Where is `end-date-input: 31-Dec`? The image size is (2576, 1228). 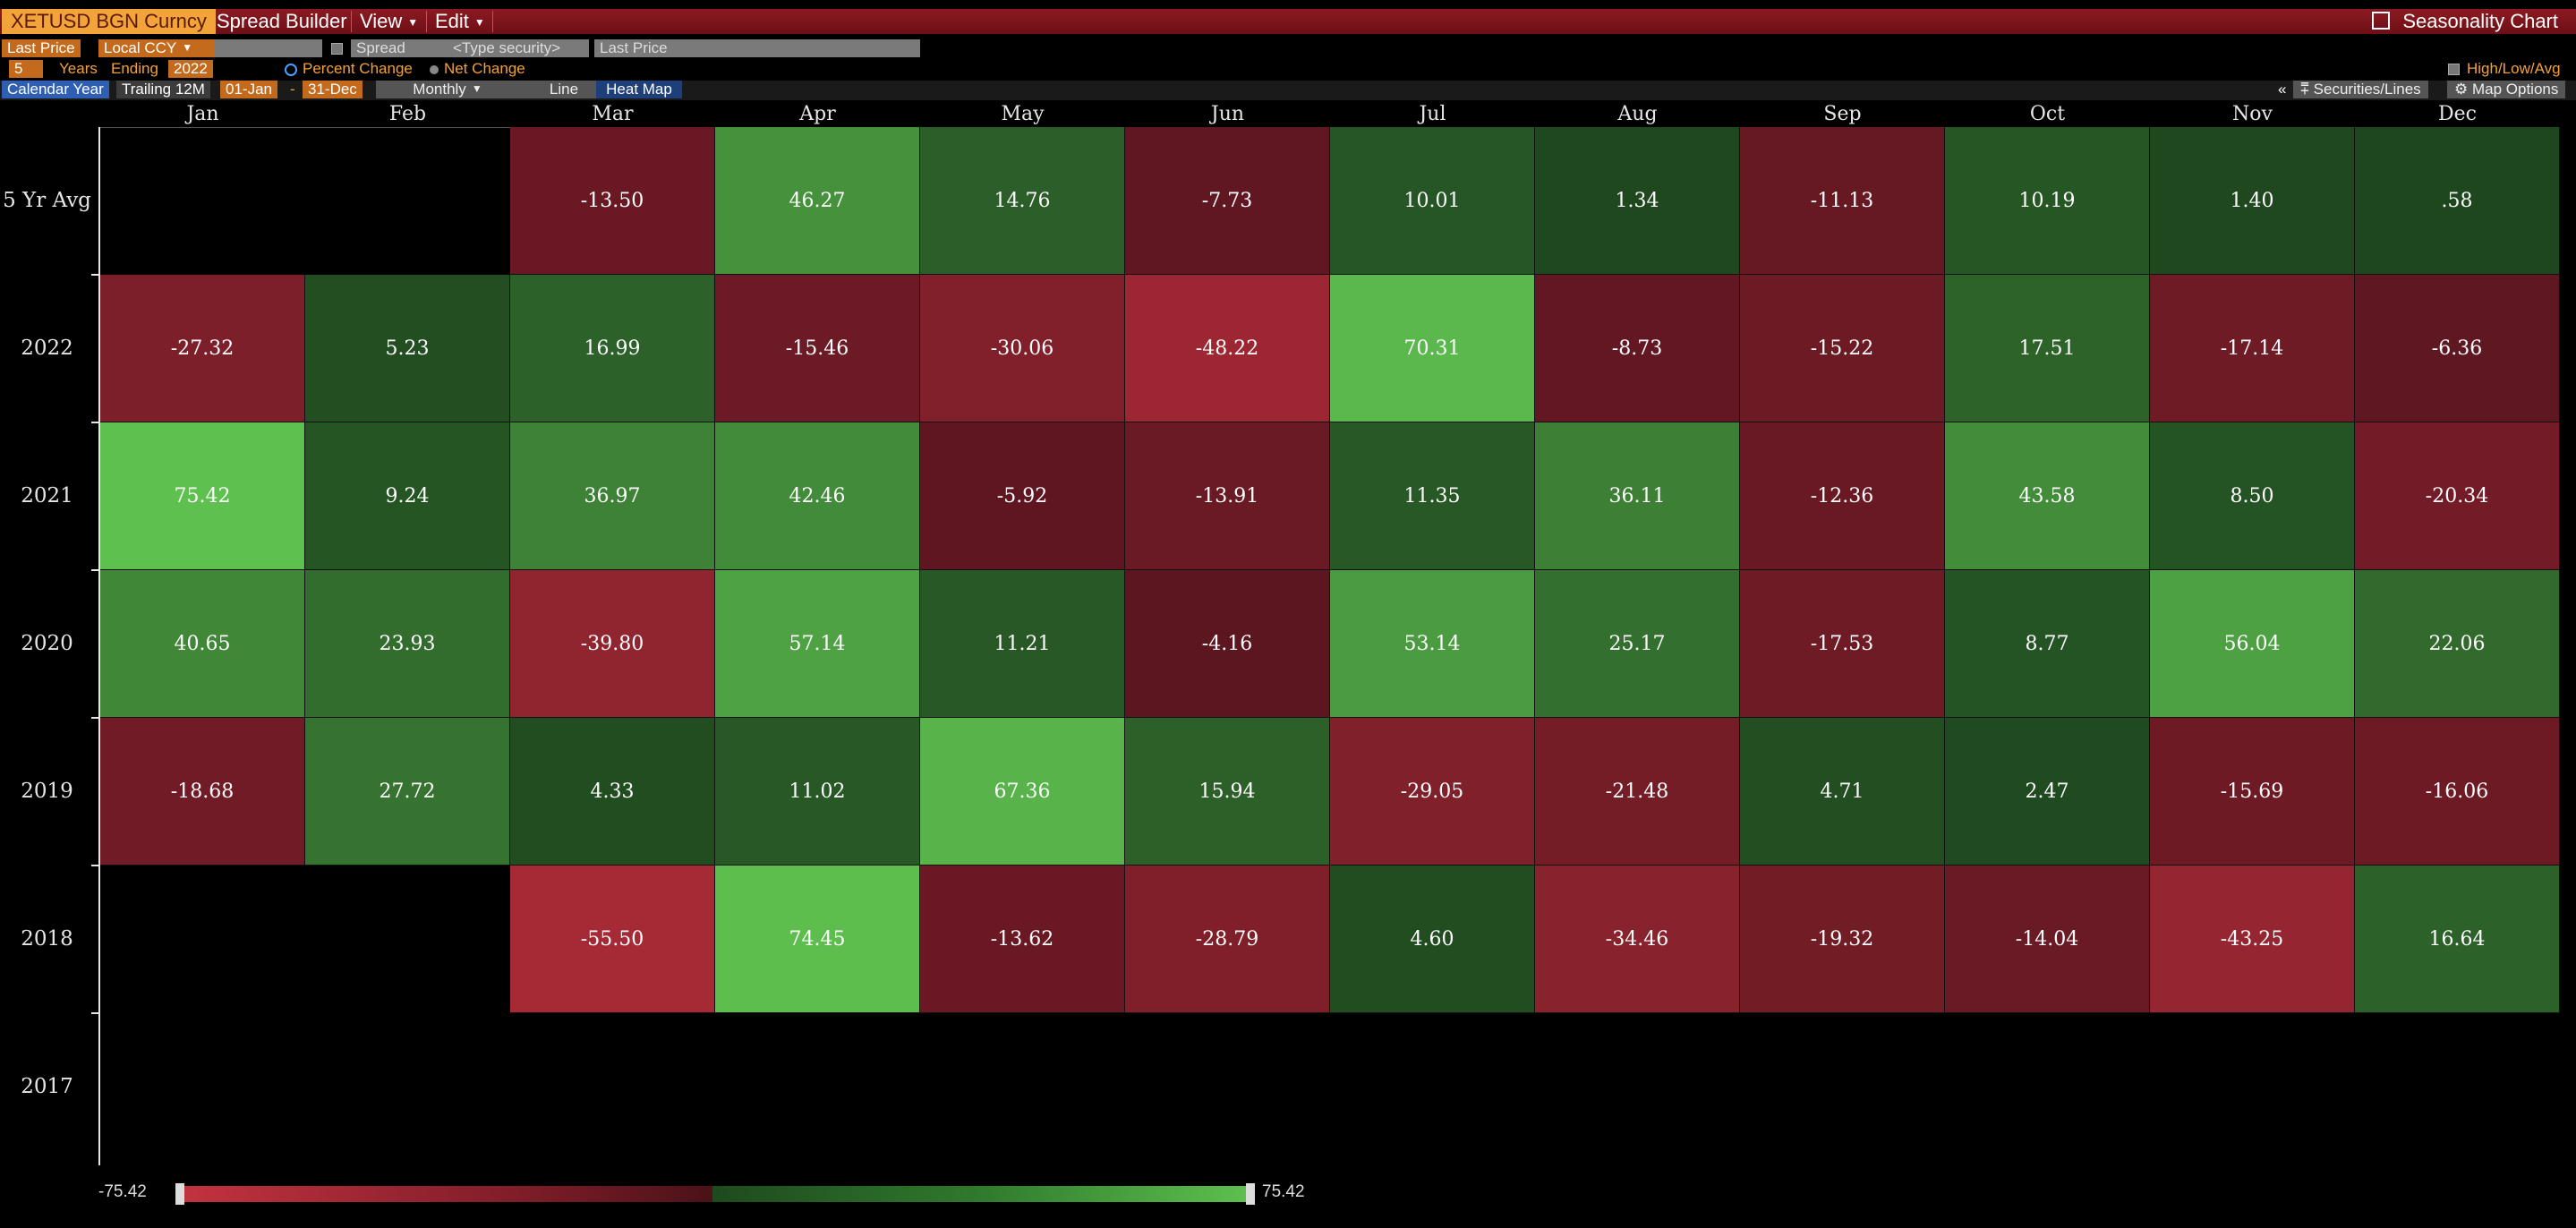 end-date-input: 31-Dec is located at coordinates (333, 90).